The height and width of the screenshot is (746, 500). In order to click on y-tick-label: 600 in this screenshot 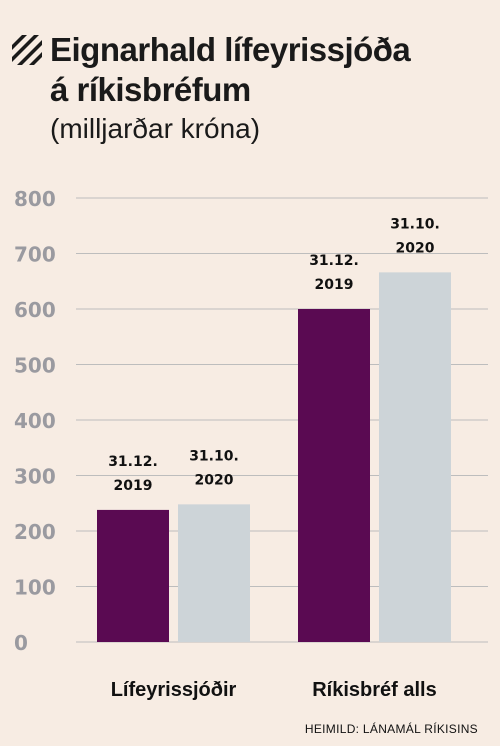, I will do `click(35, 310)`.